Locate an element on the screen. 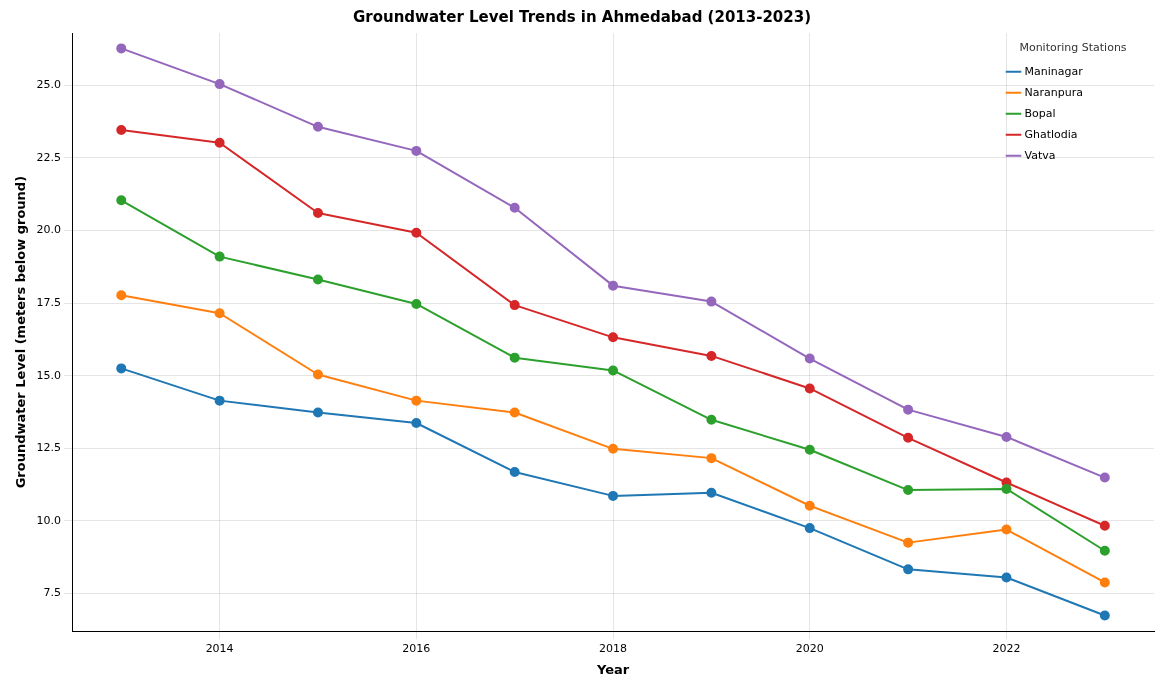 This screenshot has width=1164, height=687. chart-title: Groundwater Level Trends in Ahmedabad (2013-2023) is located at coordinates (582, 16).